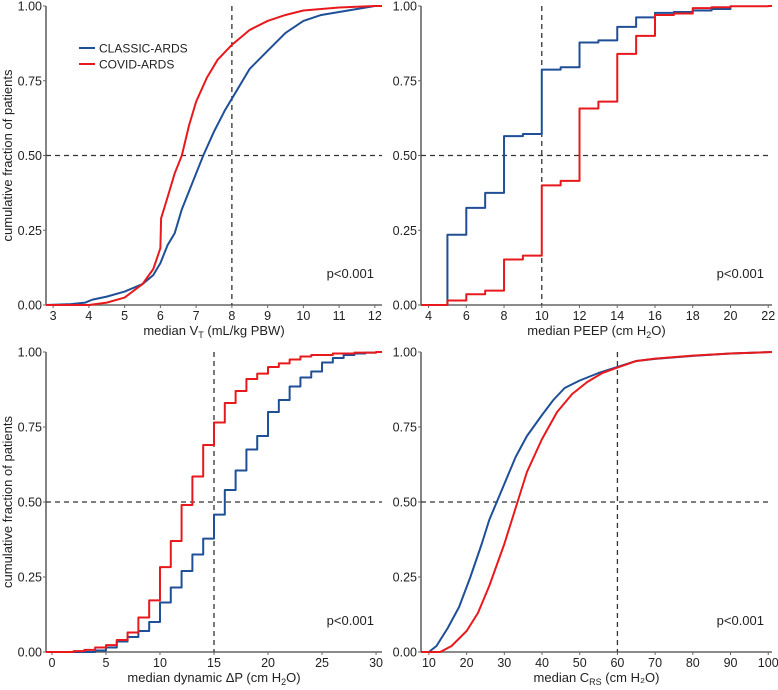 The width and height of the screenshot is (778, 690). What do you see at coordinates (768, 316) in the screenshot?
I see `x-tick-label: 22` at bounding box center [768, 316].